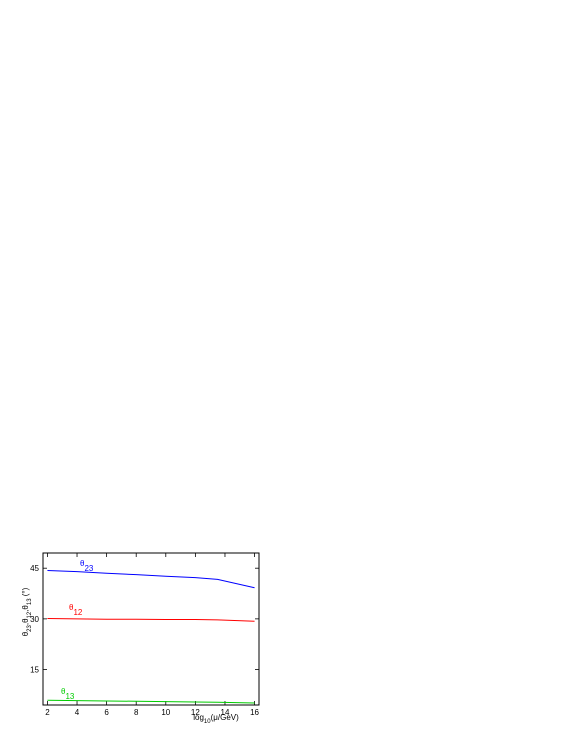 This screenshot has height=748, width=578. Describe the element at coordinates (207, 722) in the screenshot. I see `x-axis-label-part: 10` at that location.